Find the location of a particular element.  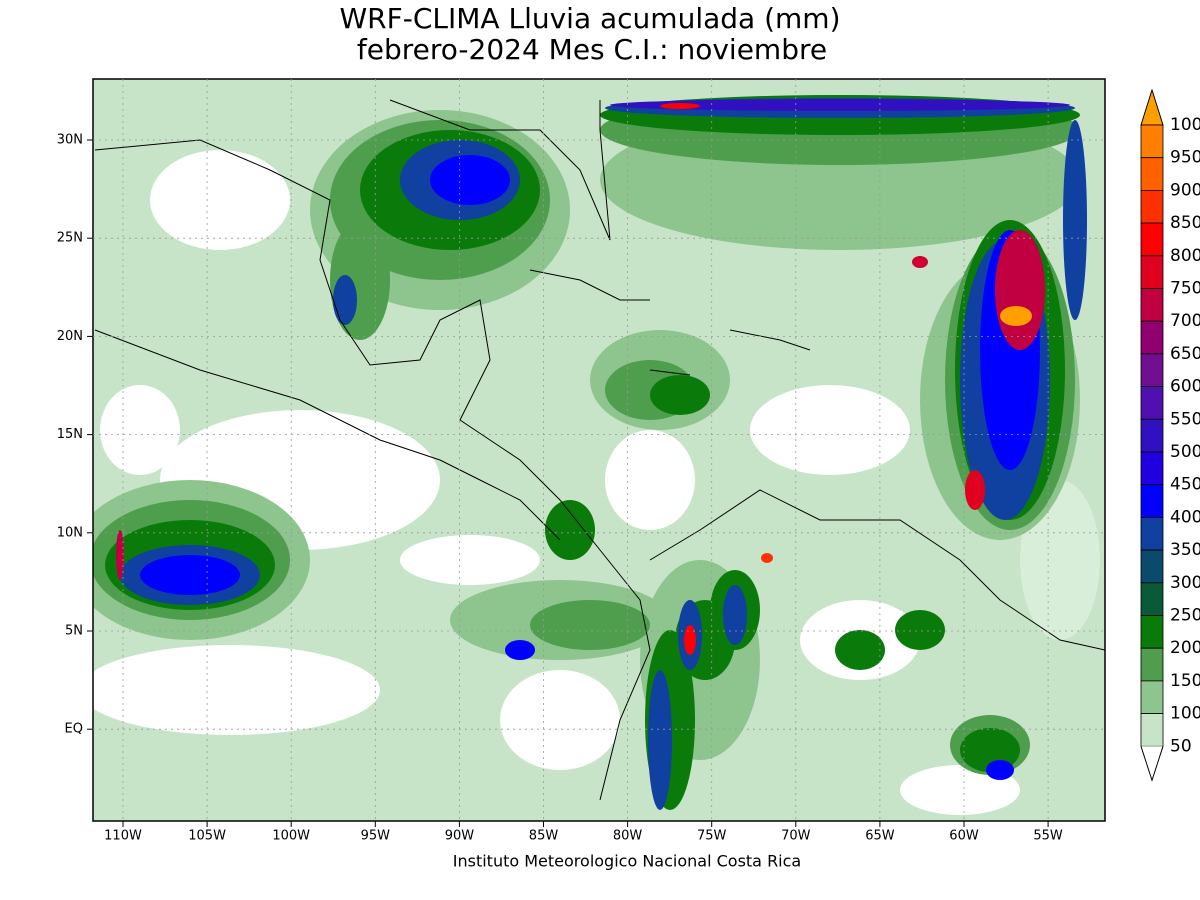

lon-label: 85W is located at coordinates (544, 836).